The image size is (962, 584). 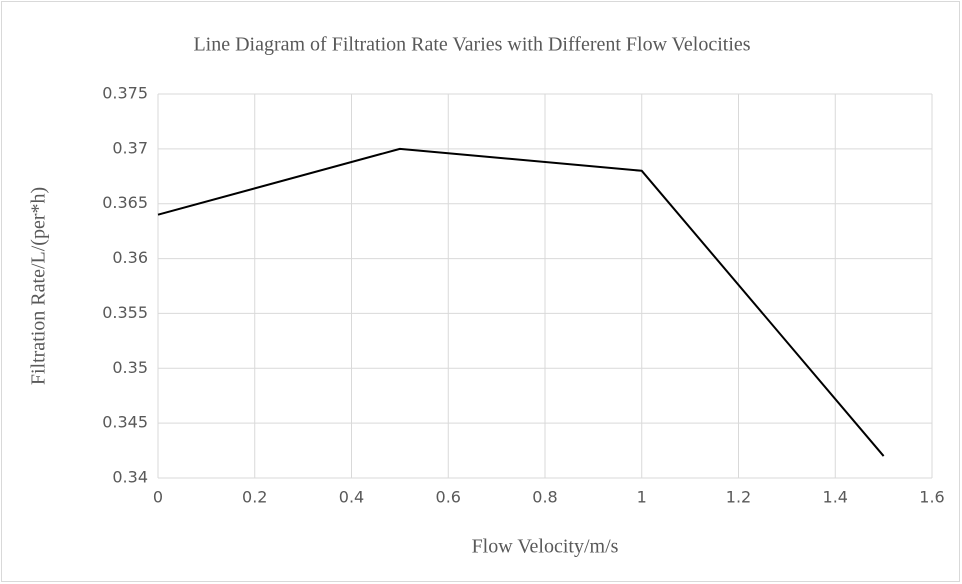 What do you see at coordinates (738, 497) in the screenshot?
I see `x-tick-label: 1.2` at bounding box center [738, 497].